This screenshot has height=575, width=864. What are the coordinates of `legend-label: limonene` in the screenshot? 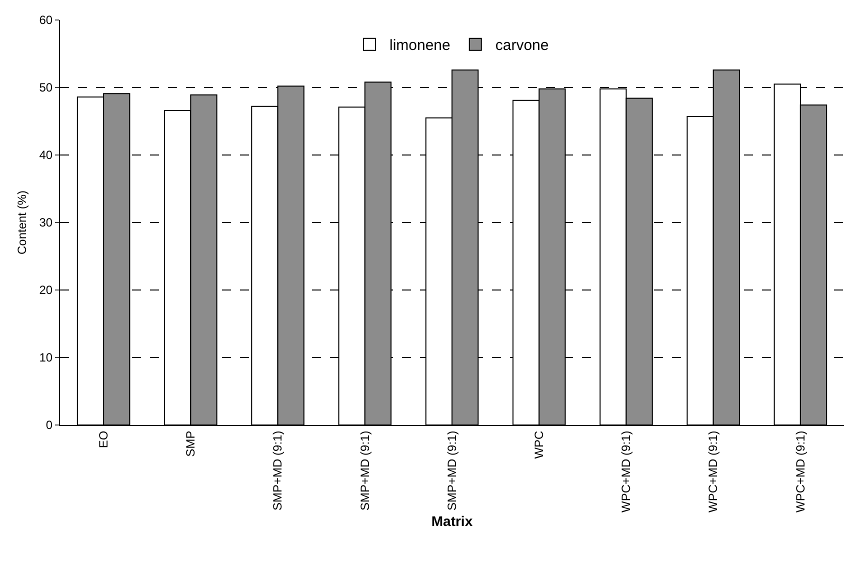 It's located at (420, 45).